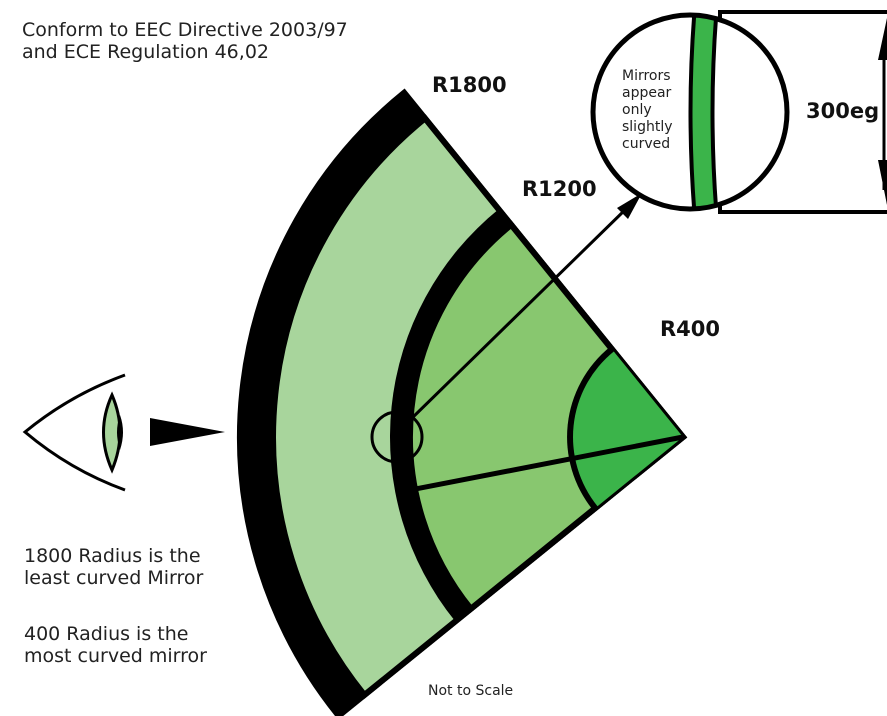 This screenshot has height=716, width=887. Describe the element at coordinates (469, 85) in the screenshot. I see `radius-label: R1800` at that location.